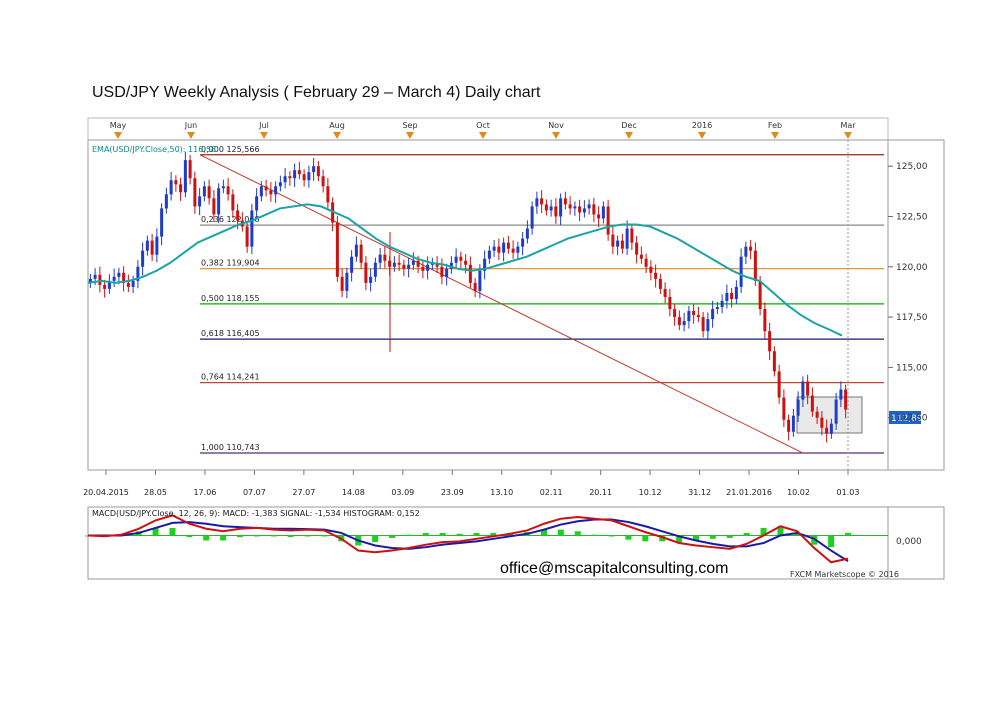 This screenshot has height=702, width=1000. I want to click on last-price-label: 112,892, so click(909, 419).